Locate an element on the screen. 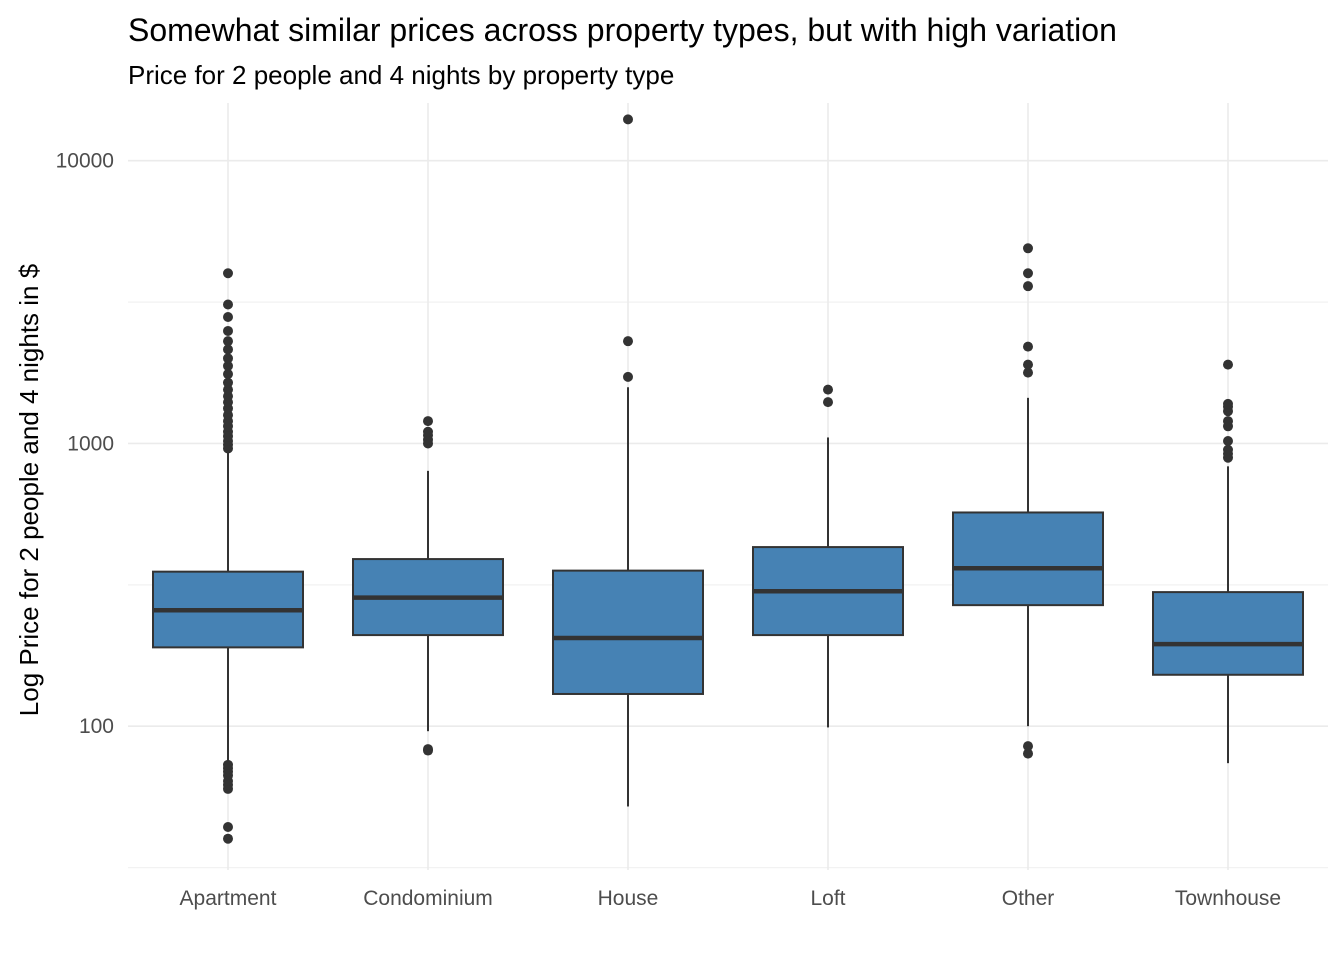 Image resolution: width=1344 pixels, height=960 pixels. y-tick-label: 100 is located at coordinates (96, 726).